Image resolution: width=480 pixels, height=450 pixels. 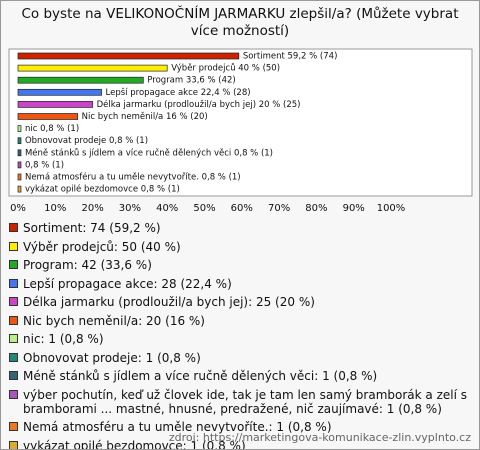 What do you see at coordinates (240, 321) in the screenshot?
I see `legend-item: Nic bych neměnil/a: 20 (16 %)` at bounding box center [240, 321].